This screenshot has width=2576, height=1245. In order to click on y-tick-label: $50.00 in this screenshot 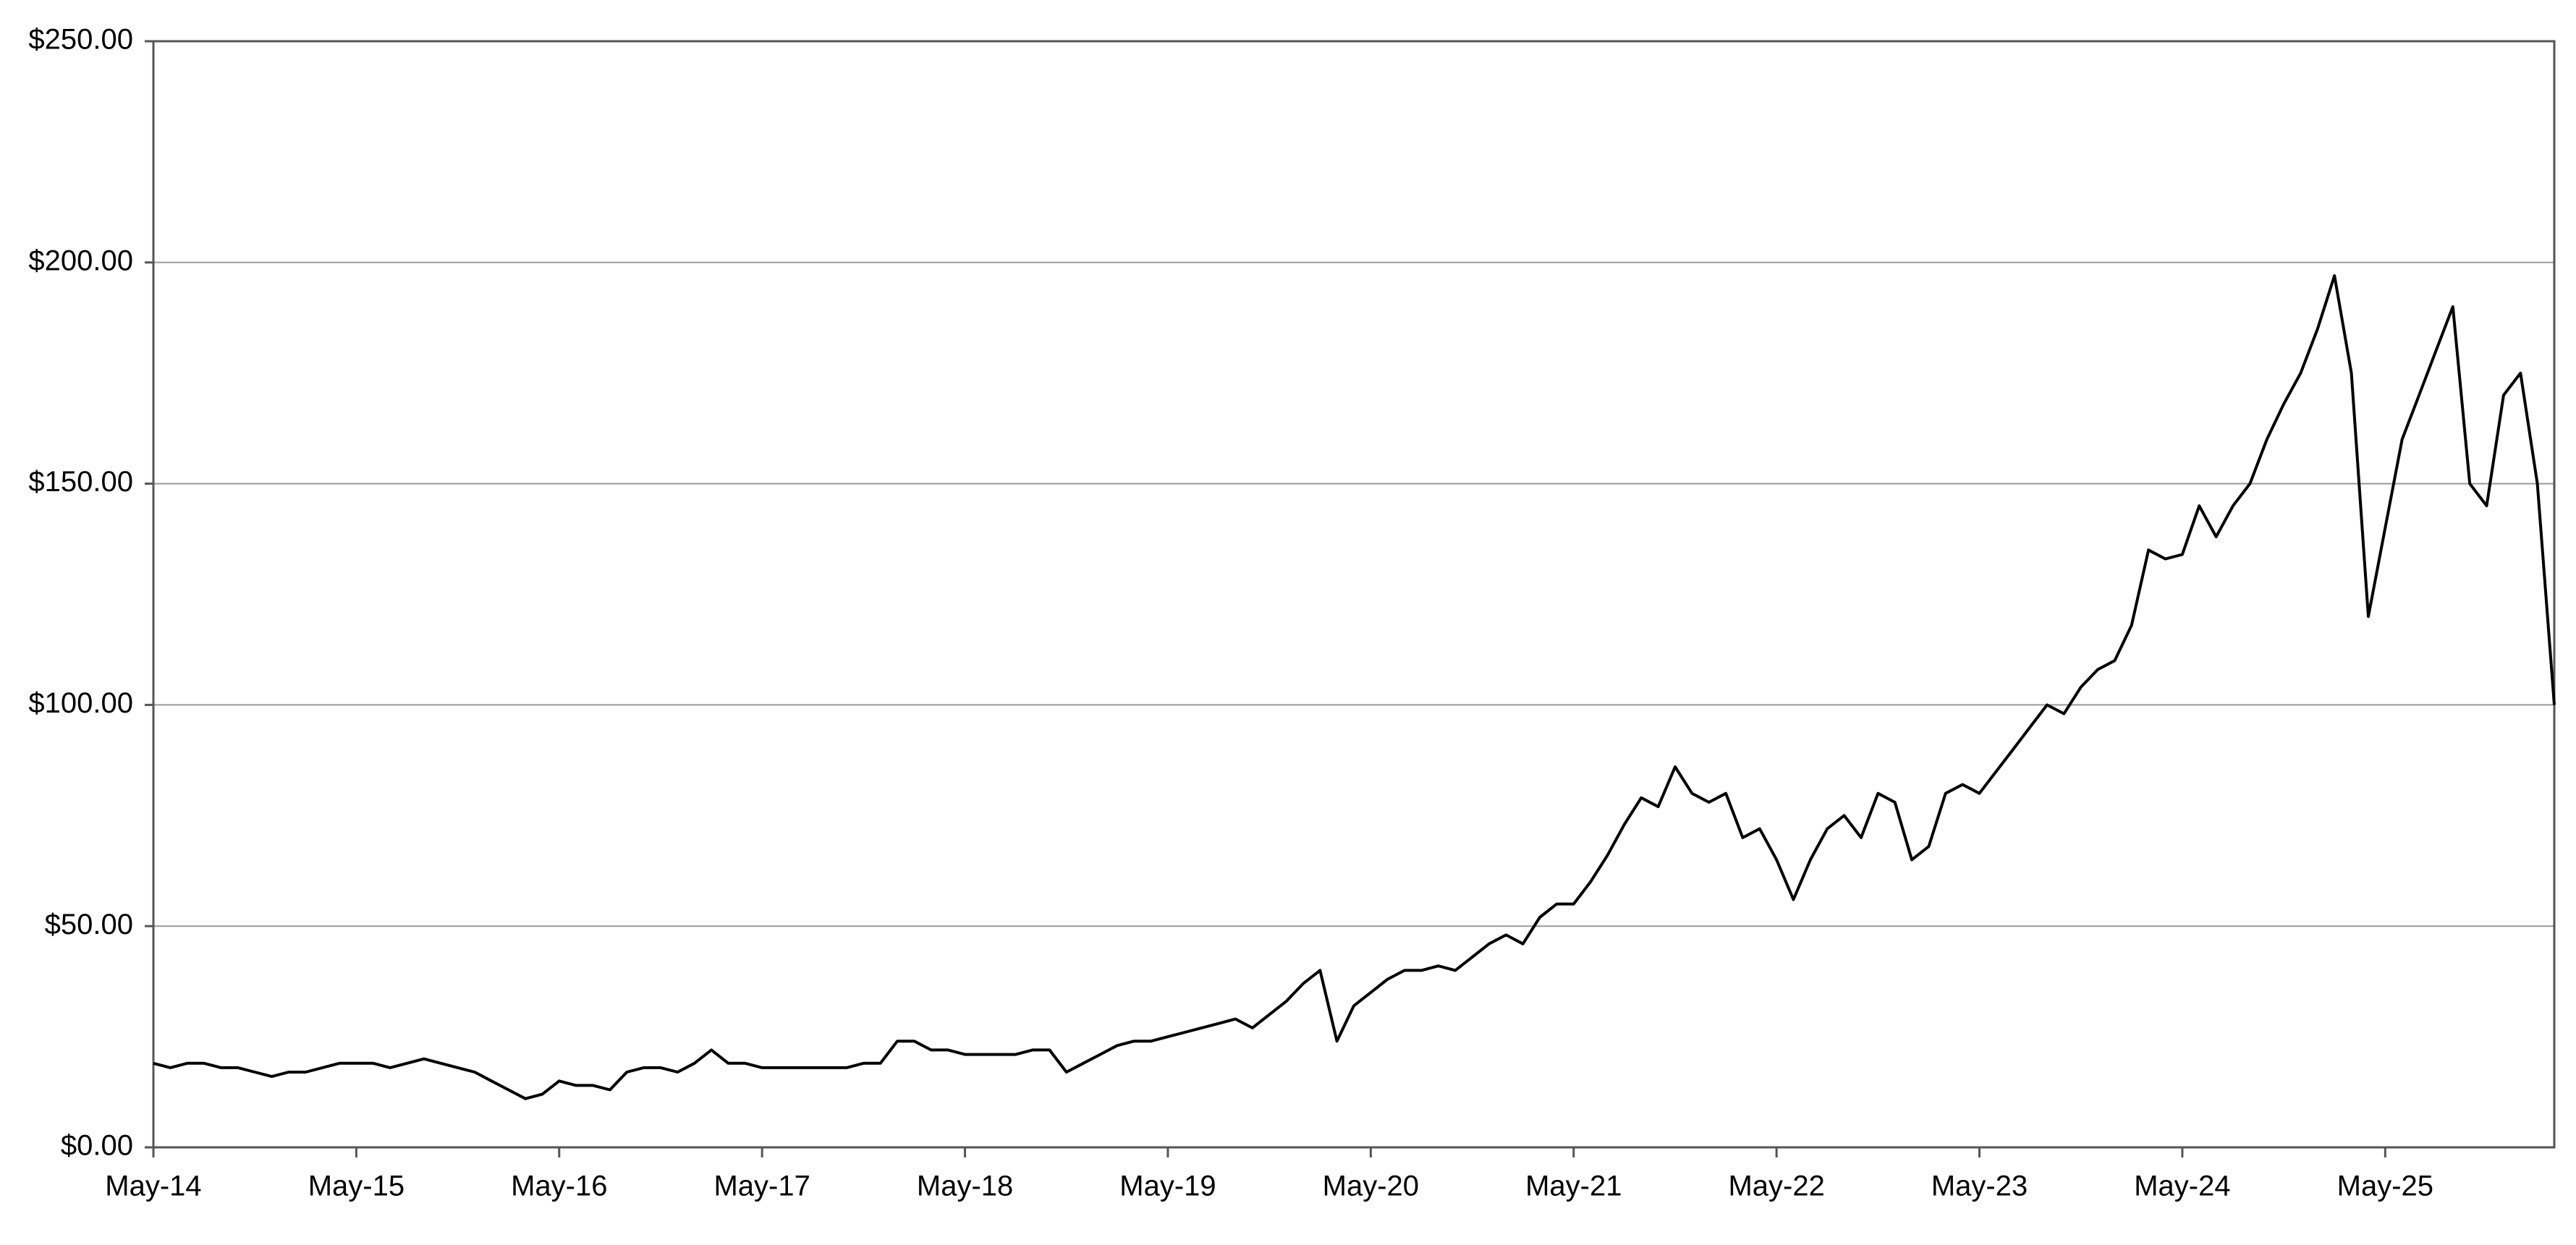, I will do `click(89, 925)`.